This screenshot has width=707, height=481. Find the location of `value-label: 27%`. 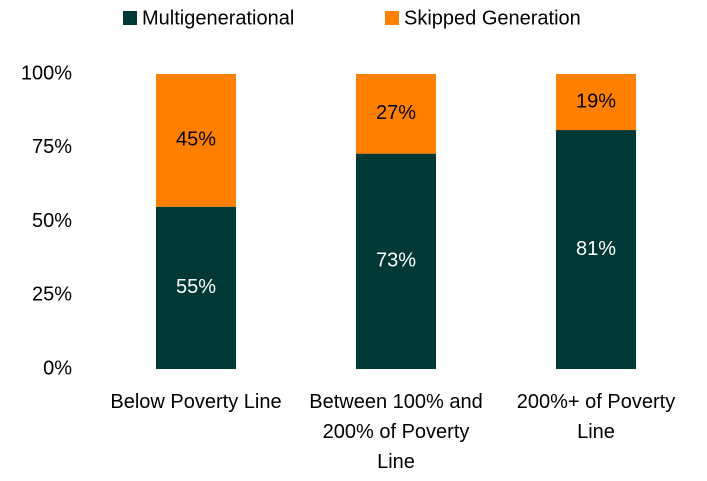

value-label: 27% is located at coordinates (396, 113).